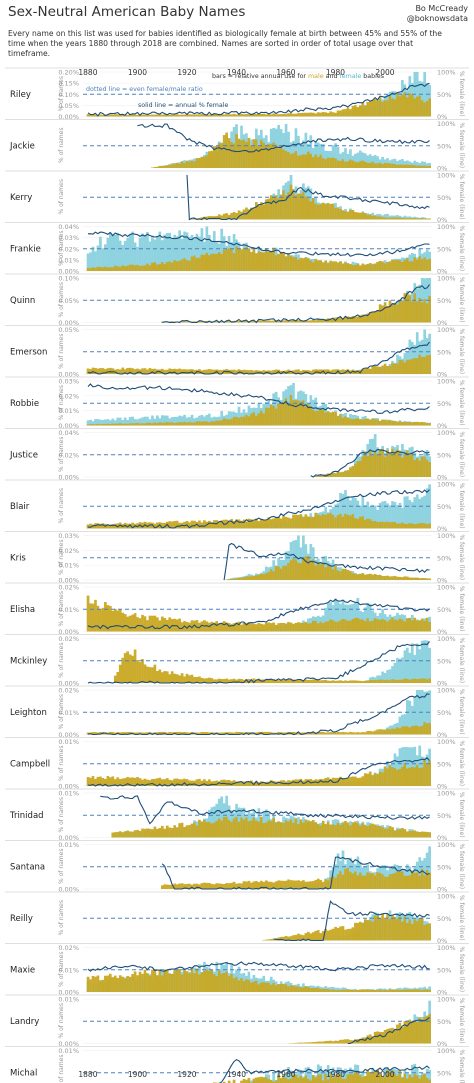 The height and width of the screenshot is (1083, 474). I want to click on right-tick-label: 0%, so click(442, 272).